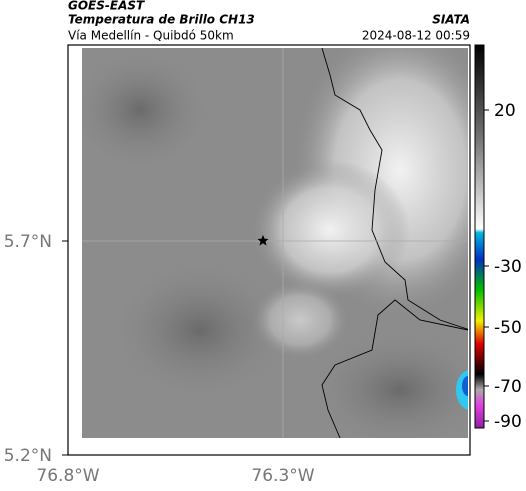 Image resolution: width=526 pixels, height=491 pixels. I want to click on lon-label: 76.3°W, so click(282, 476).